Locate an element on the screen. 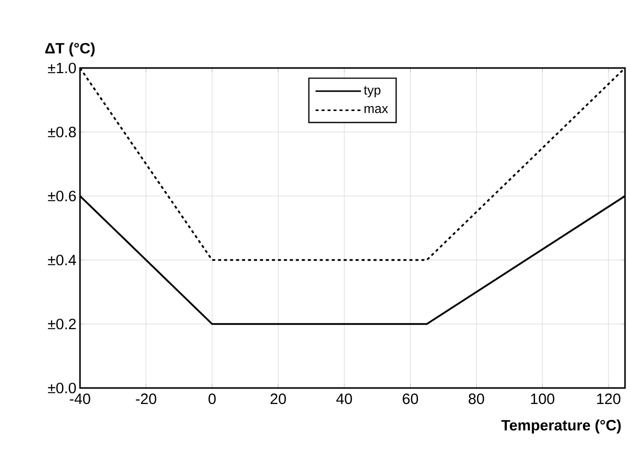 The height and width of the screenshot is (450, 630). y-tick-label: ±0.2 is located at coordinates (62, 324).